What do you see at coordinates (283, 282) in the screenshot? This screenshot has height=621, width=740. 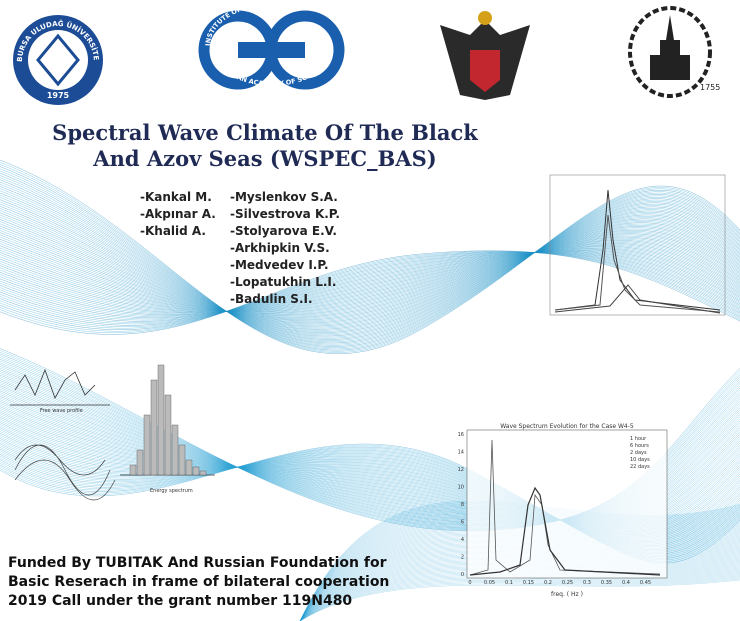 I see `author: -Lopatukhin L.I.` at bounding box center [283, 282].